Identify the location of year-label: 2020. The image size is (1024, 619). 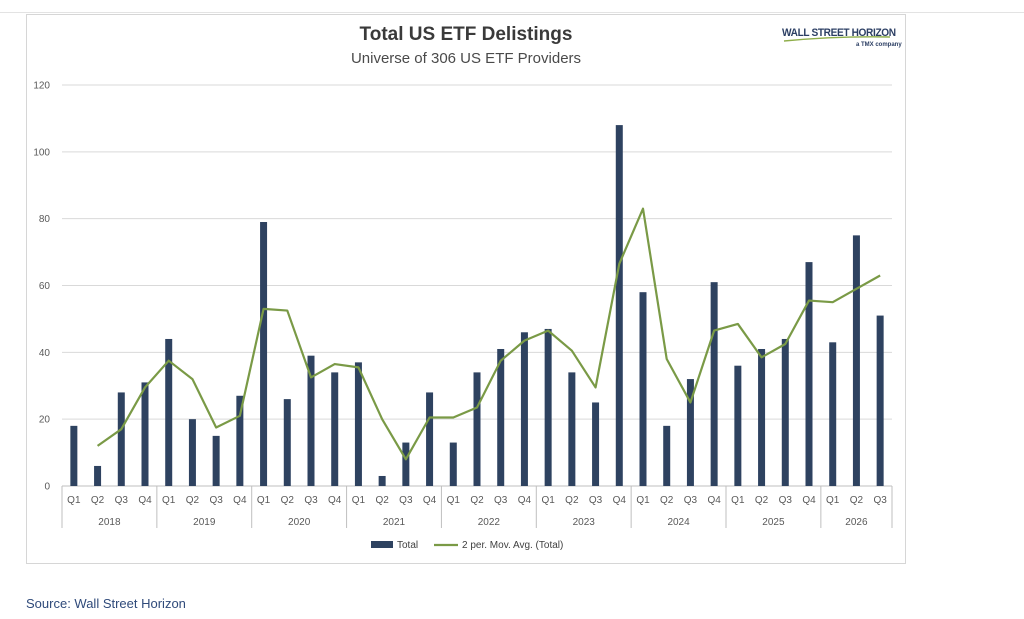
(299, 522).